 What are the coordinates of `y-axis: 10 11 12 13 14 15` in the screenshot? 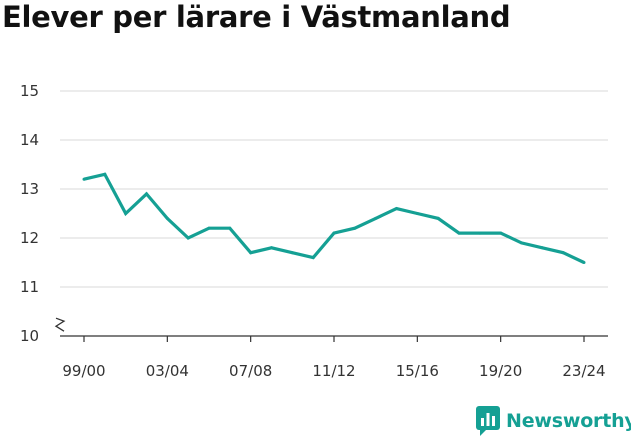 It's located at (43, 213).